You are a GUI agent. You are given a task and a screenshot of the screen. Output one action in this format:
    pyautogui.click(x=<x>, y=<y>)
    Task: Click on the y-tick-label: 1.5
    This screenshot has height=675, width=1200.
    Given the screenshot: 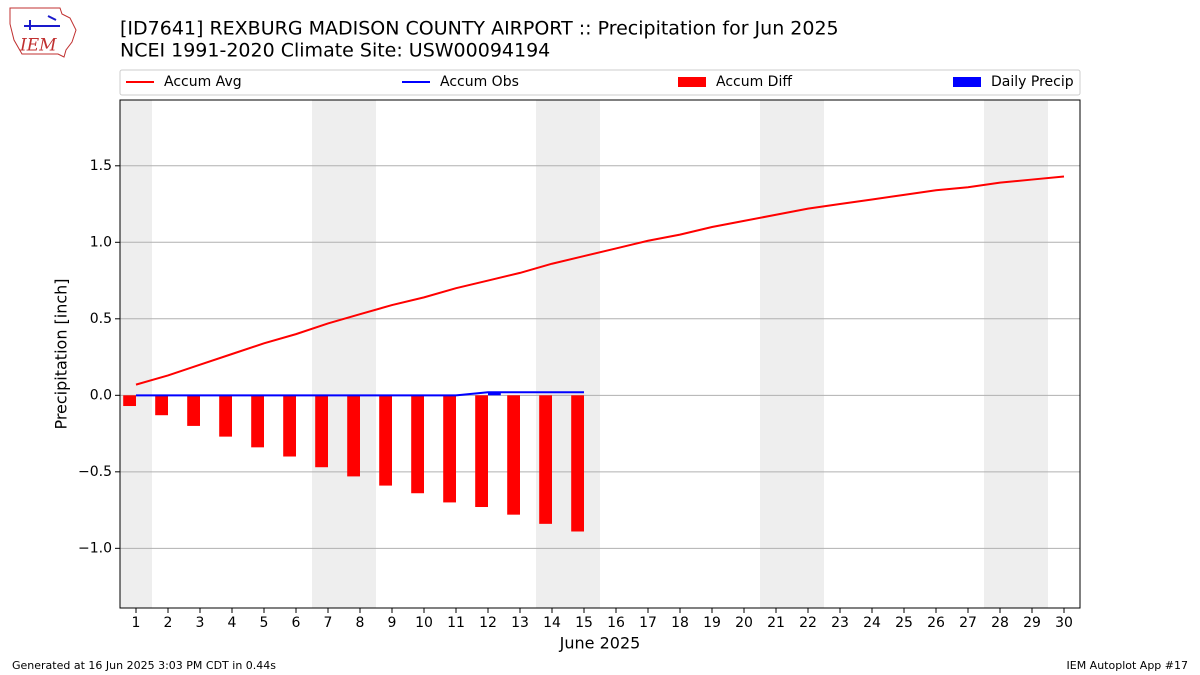 What is the action you would take?
    pyautogui.click(x=101, y=166)
    